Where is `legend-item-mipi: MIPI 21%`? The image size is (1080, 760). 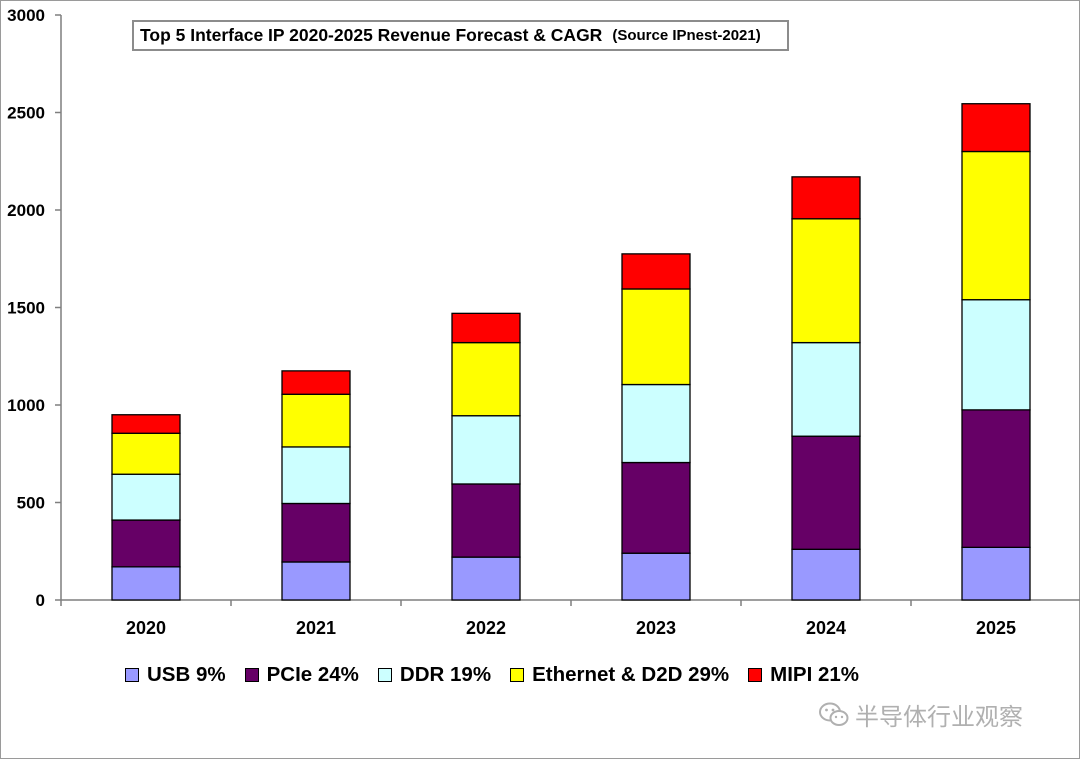 legend-item-mipi: MIPI 21% is located at coordinates (803, 675).